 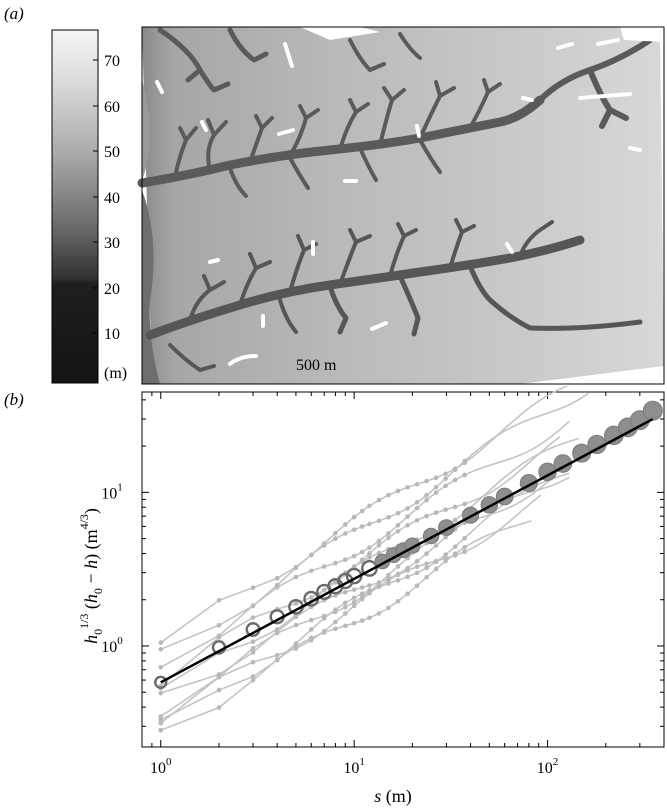 I want to click on panel-b-label: (b), so click(x=14, y=399).